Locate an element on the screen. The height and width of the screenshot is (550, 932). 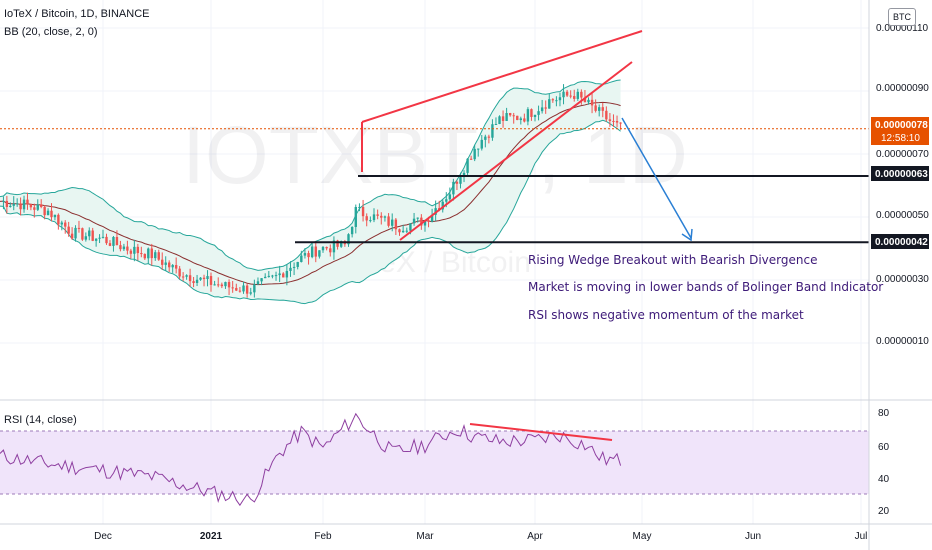
rsi-title: RSI (14, close) is located at coordinates (40, 420).